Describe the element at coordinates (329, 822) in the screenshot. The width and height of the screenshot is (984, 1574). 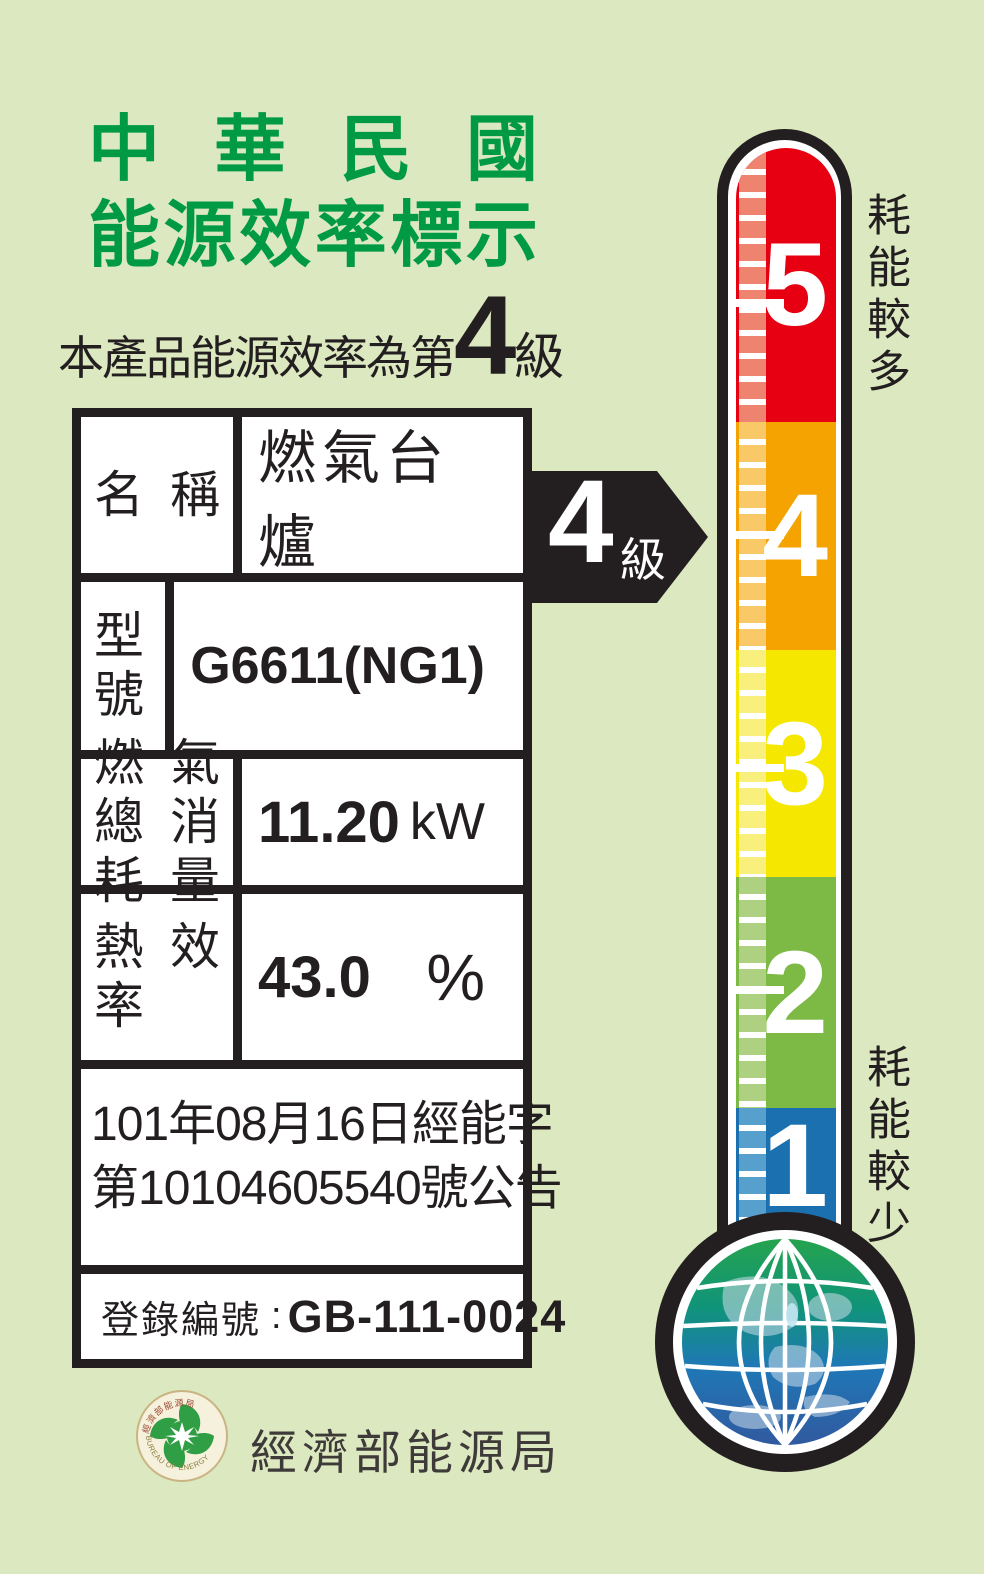
I see `gas-consumption-value: 11.20` at that location.